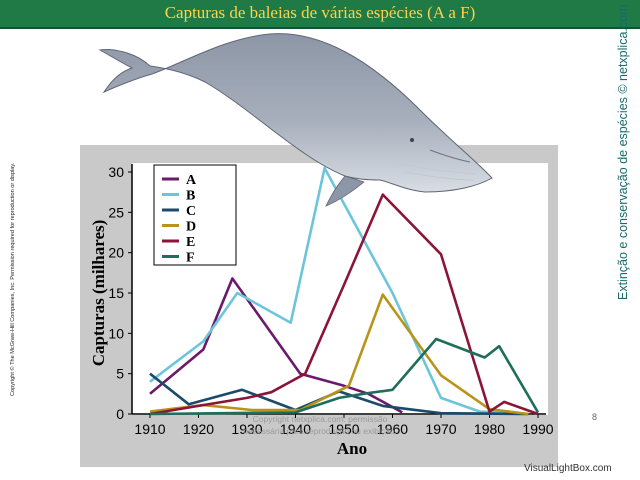  What do you see at coordinates (190, 196) in the screenshot?
I see `legend-label-b: B` at bounding box center [190, 196].